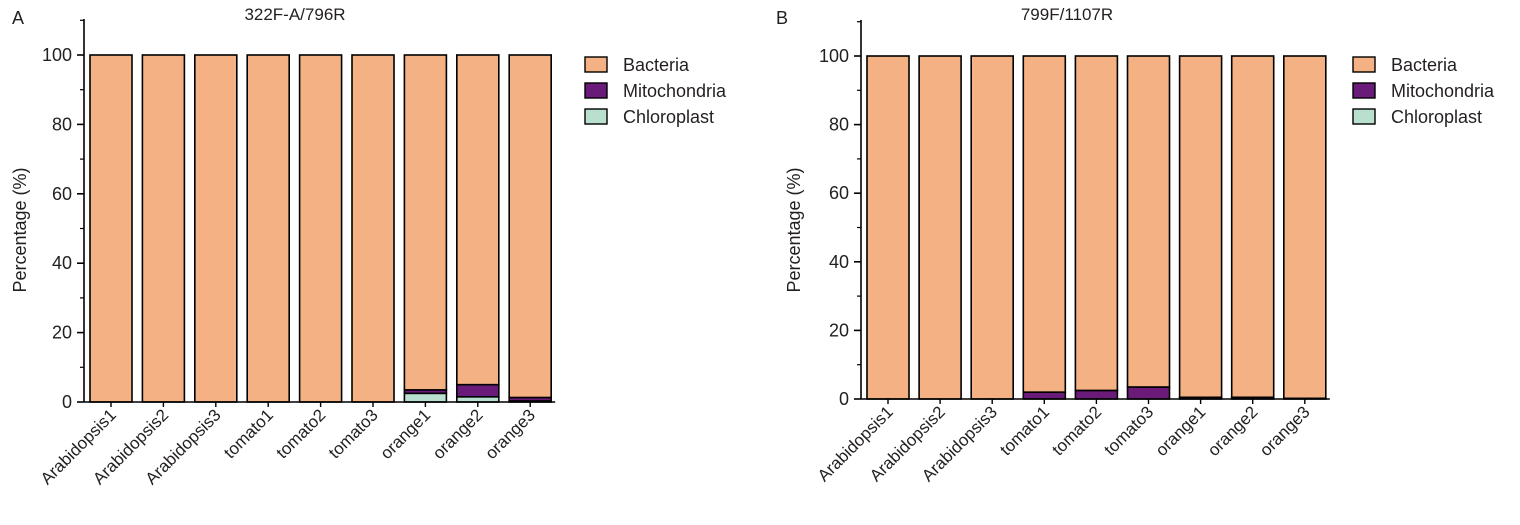  Describe the element at coordinates (18, 18) in the screenshot. I see `panel-label: A` at that location.